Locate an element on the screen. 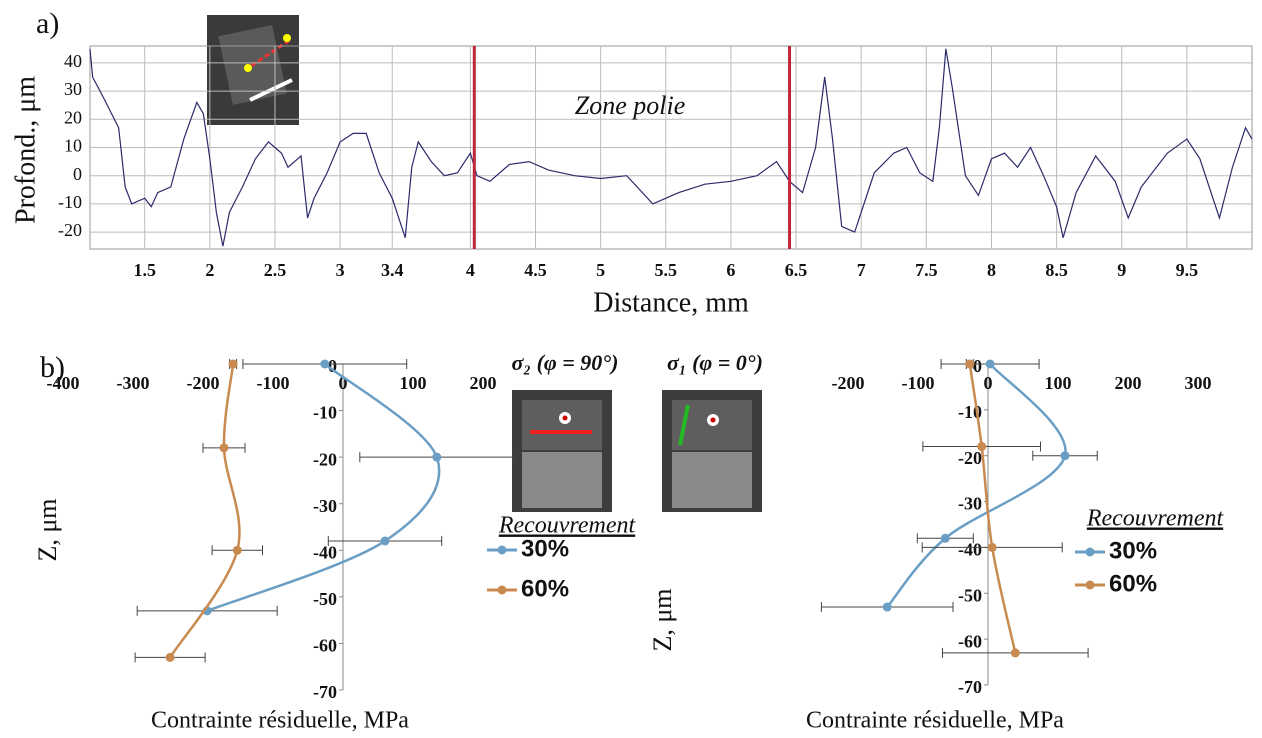 This screenshot has width=1262, height=738. x-tick-label: 6 is located at coordinates (730, 270).